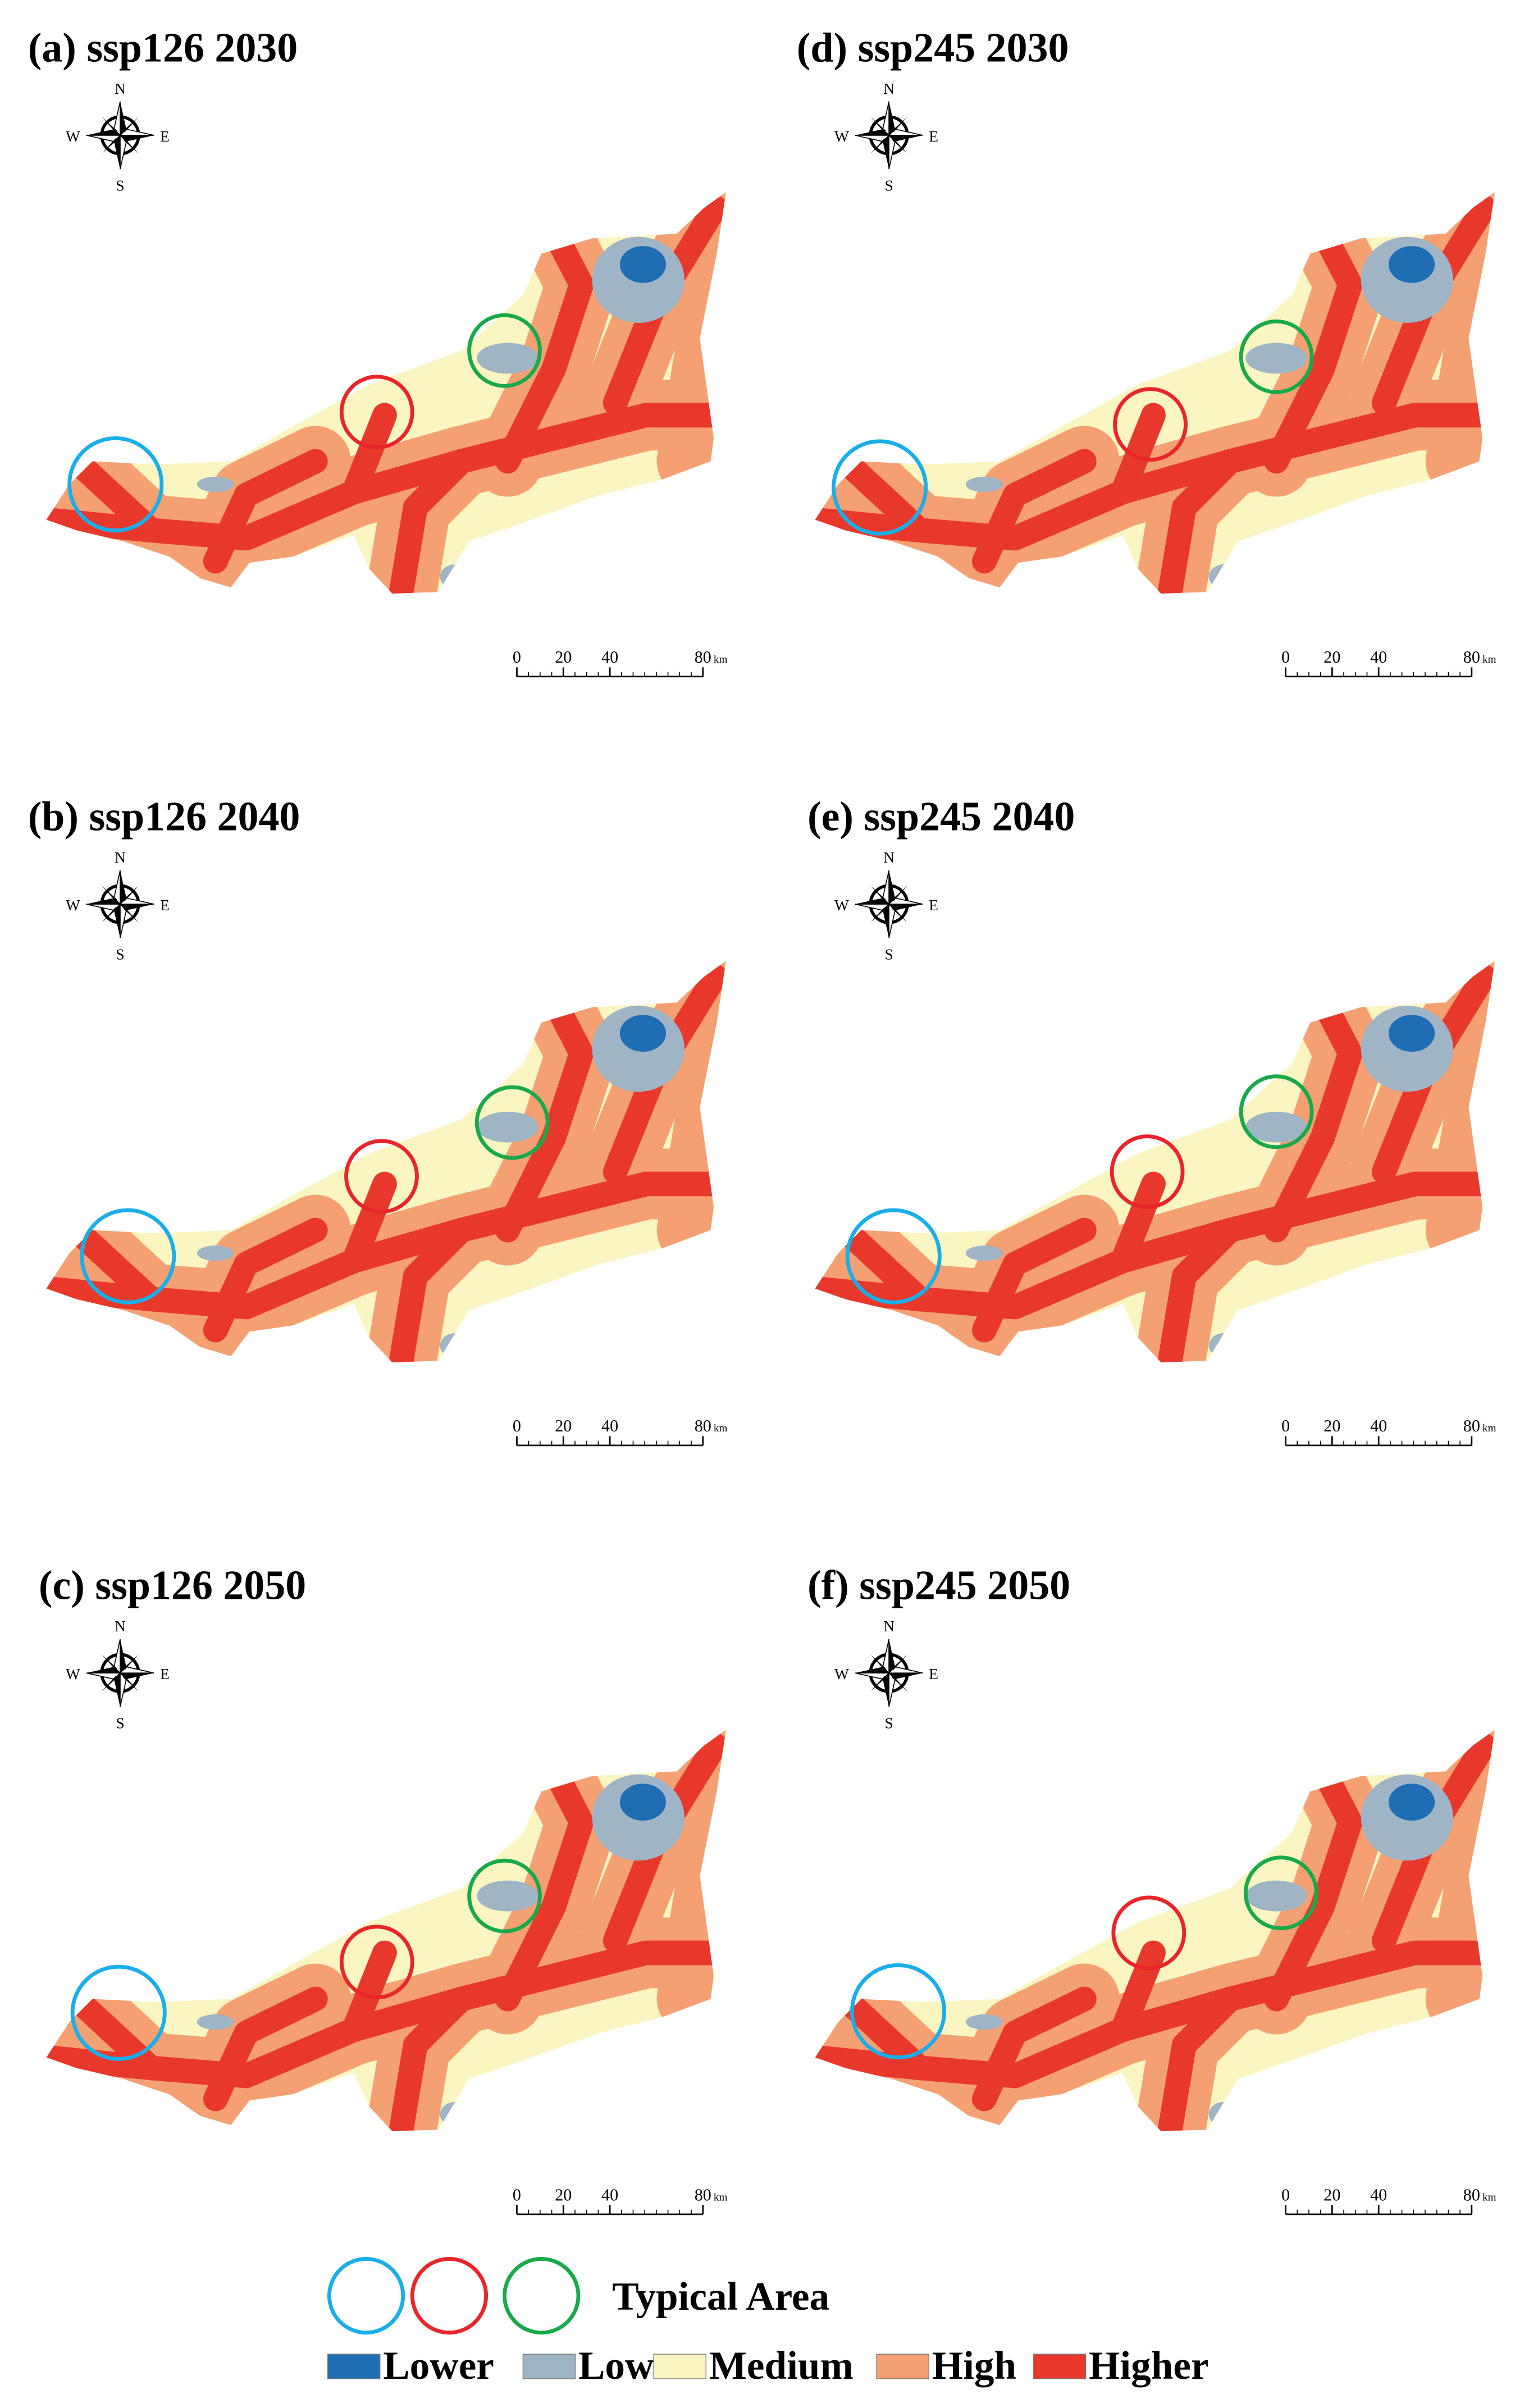 Image resolution: width=1538 pixels, height=2408 pixels. I want to click on legend: Typical Area Lower Low Medium High Higher, so click(768, 2322).